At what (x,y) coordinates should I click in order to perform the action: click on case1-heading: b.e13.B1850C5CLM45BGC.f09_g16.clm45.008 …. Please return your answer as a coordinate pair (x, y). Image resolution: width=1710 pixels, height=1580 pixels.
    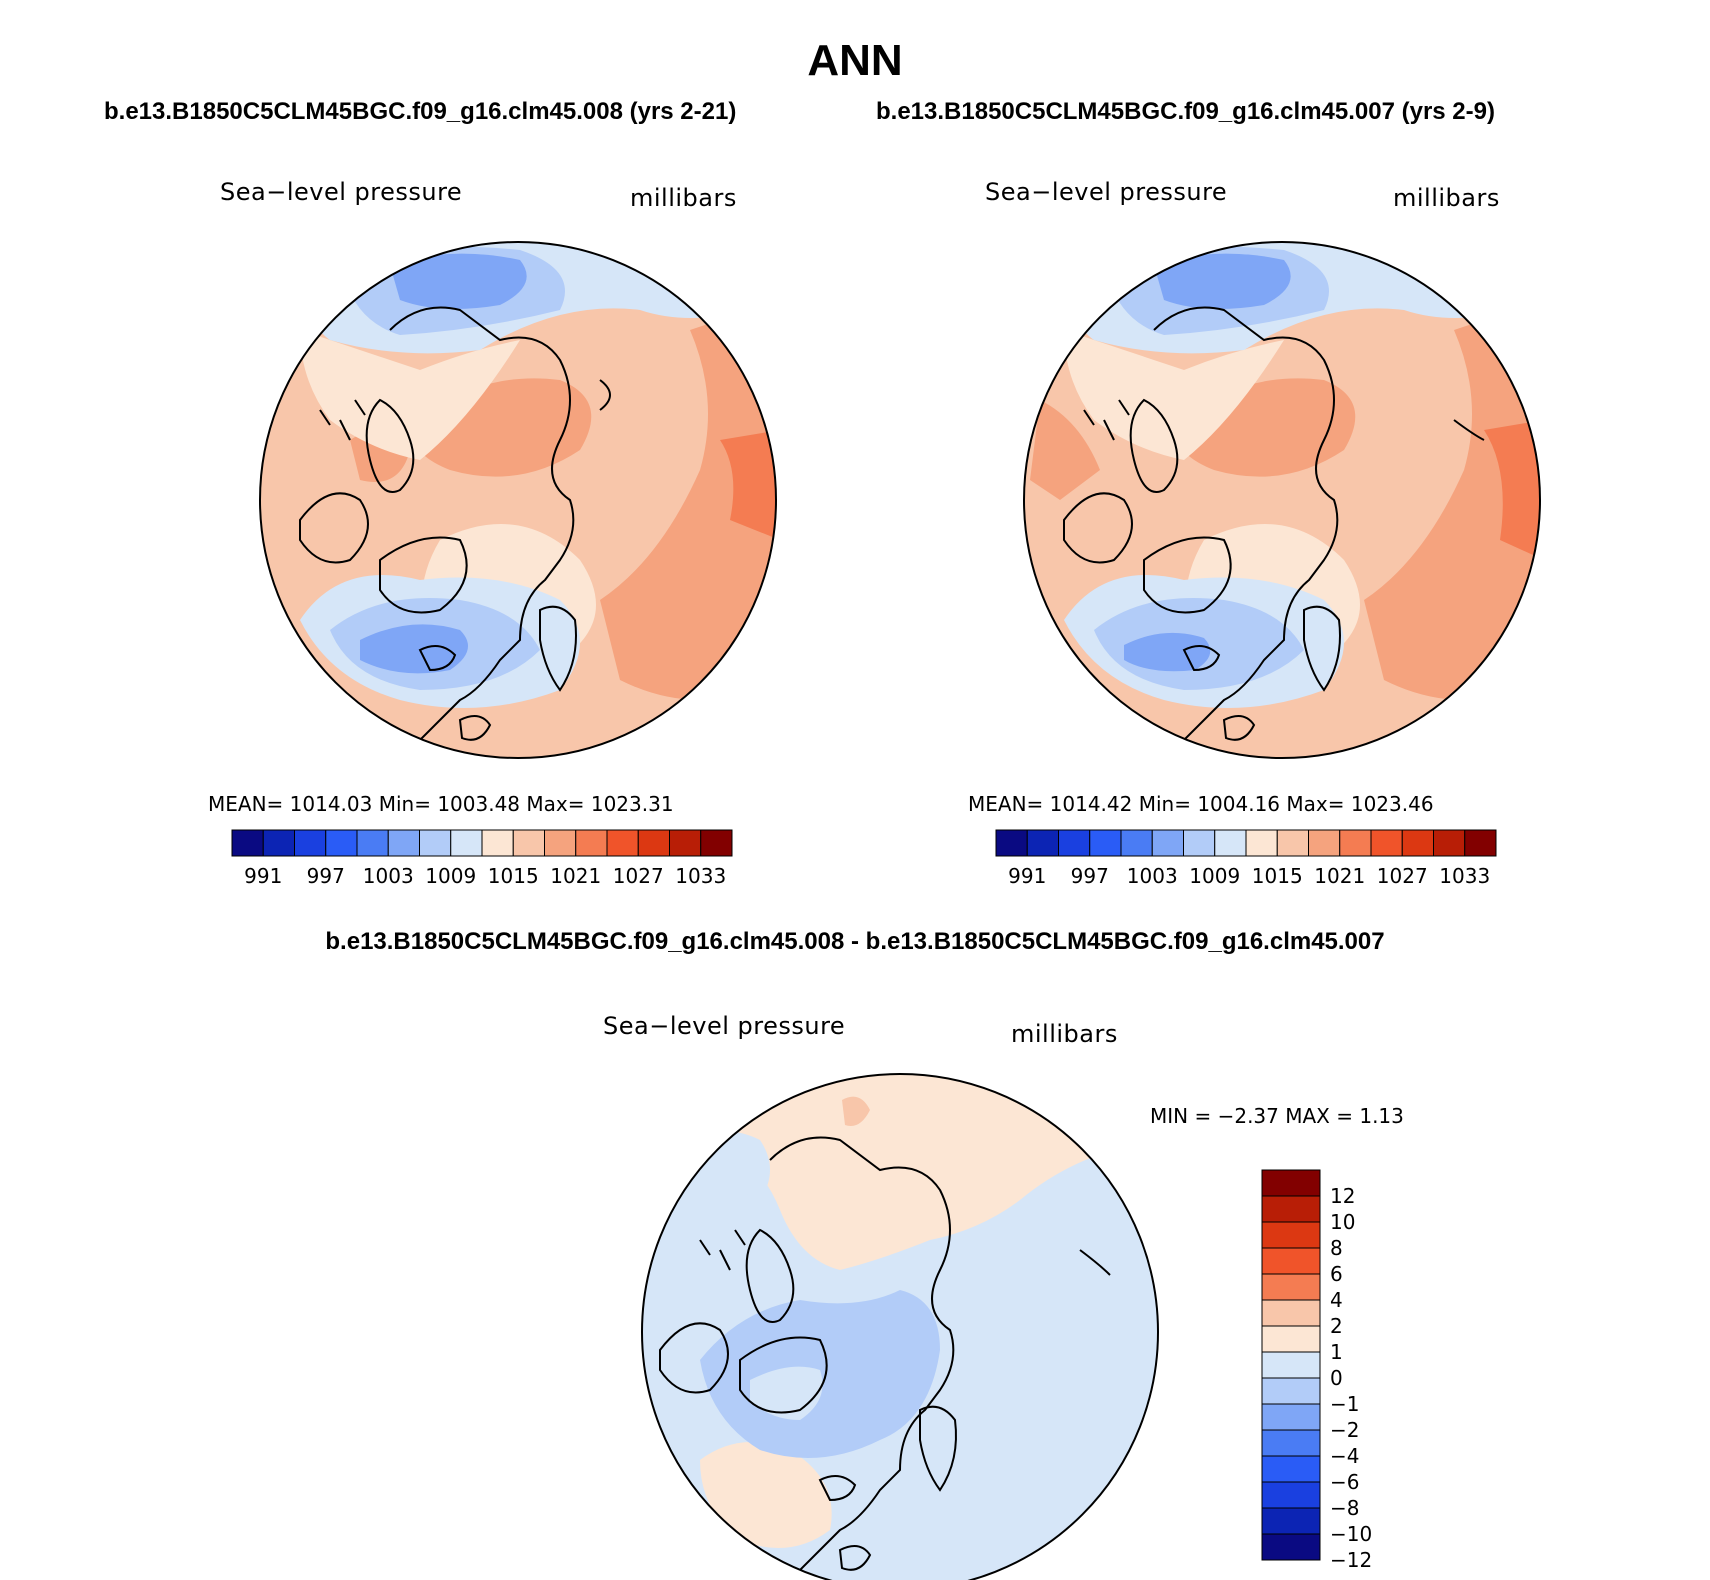
    Looking at the image, I should click on (420, 111).